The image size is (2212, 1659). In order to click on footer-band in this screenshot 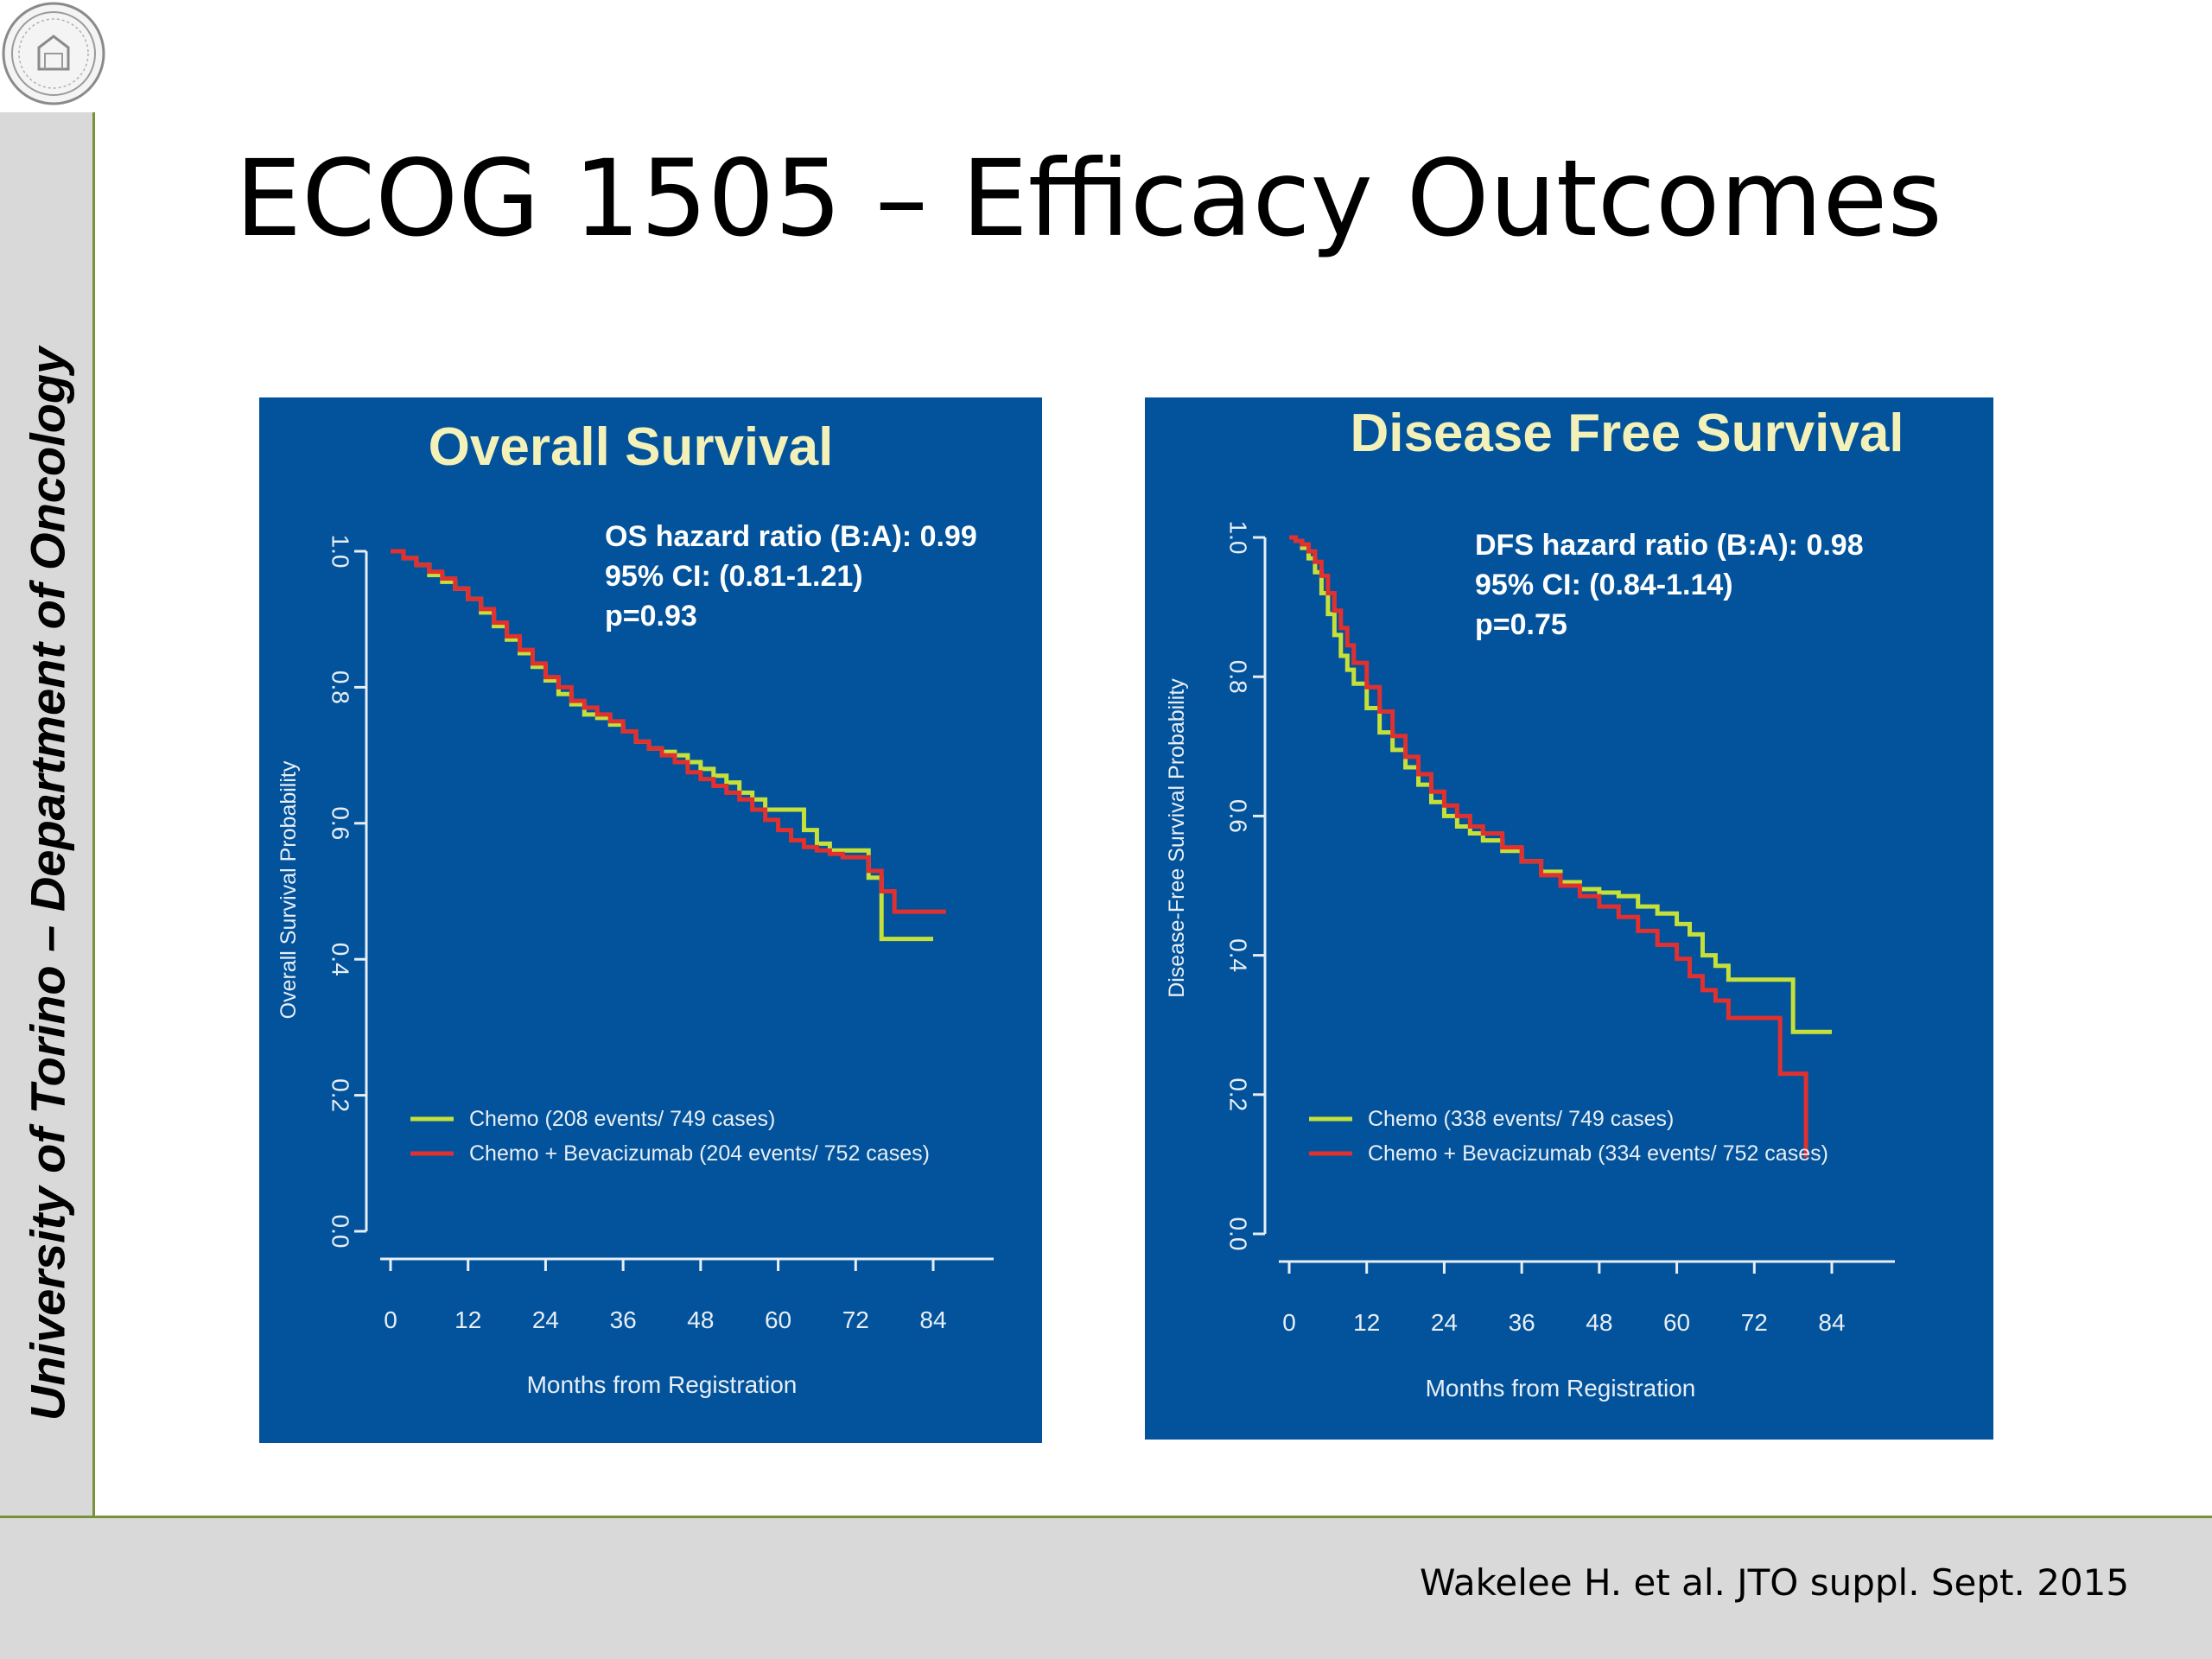, I will do `click(1106, 1587)`.